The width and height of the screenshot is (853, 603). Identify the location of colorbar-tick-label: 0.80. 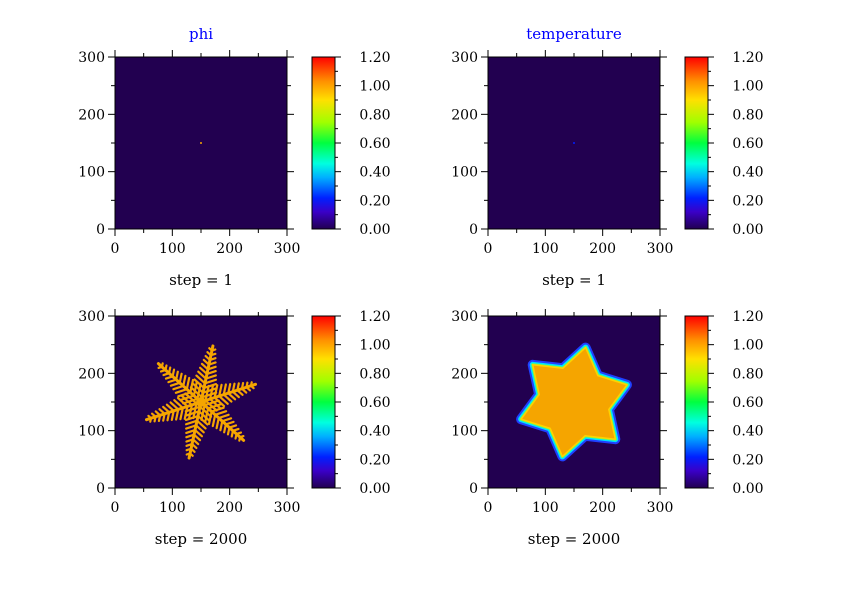
(747, 115).